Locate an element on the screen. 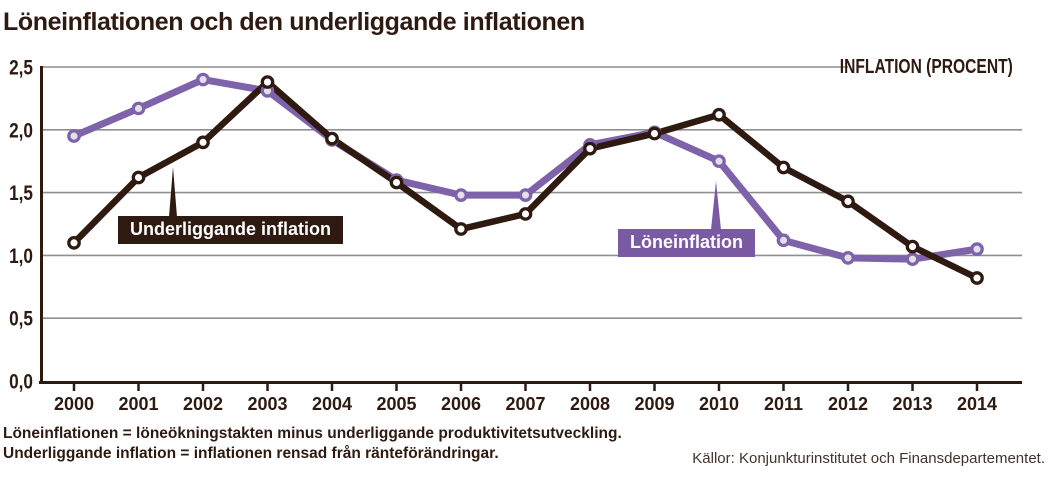  y-axis-labels: 0,0 0,5 1,0 1,5 2,0 2,5 is located at coordinates (21, 225).